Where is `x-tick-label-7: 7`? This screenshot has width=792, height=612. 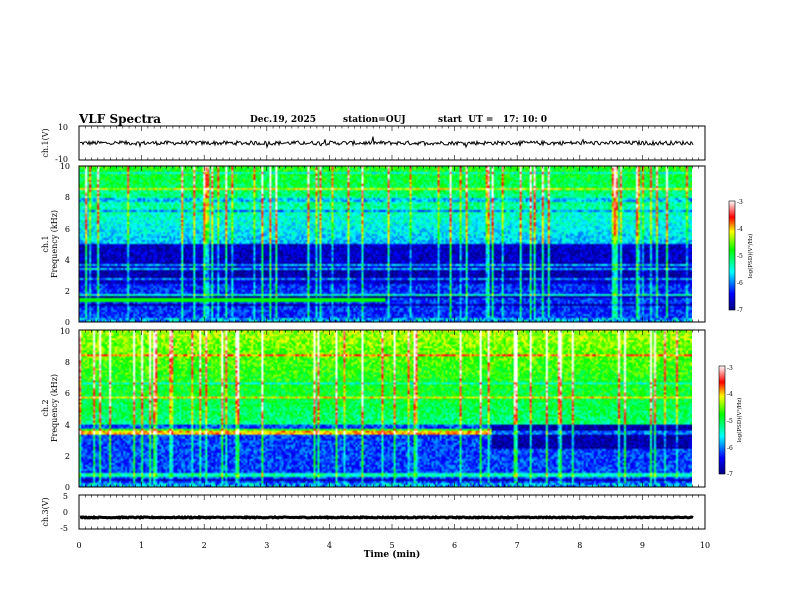 x-tick-label-7: 7 is located at coordinates (517, 545).